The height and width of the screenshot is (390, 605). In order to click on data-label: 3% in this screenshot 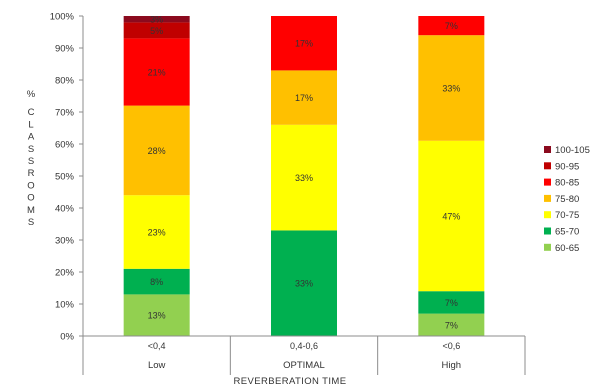, I will do `click(156, 20)`.